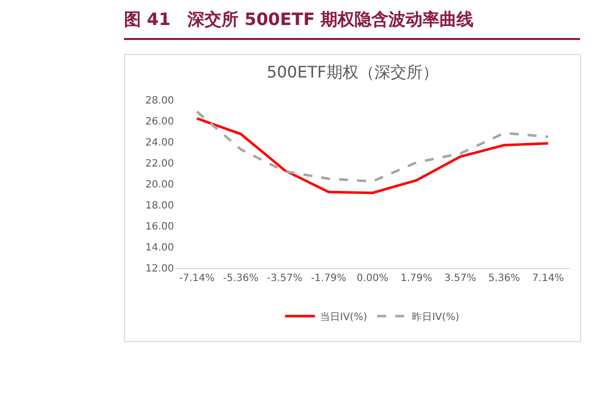 The image size is (603, 394). I want to click on x-tick-label: -7.14%, so click(197, 278).